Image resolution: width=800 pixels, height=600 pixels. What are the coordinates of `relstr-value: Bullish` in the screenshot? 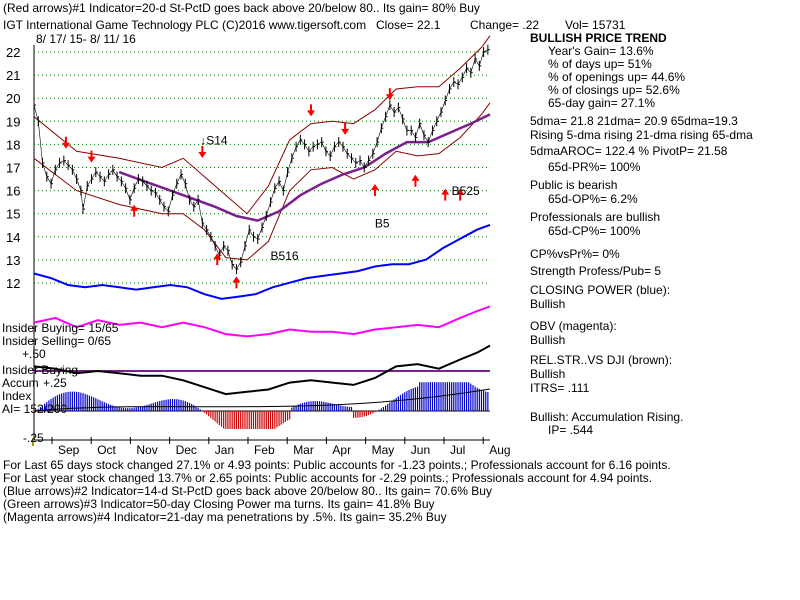 It's located at (548, 374).